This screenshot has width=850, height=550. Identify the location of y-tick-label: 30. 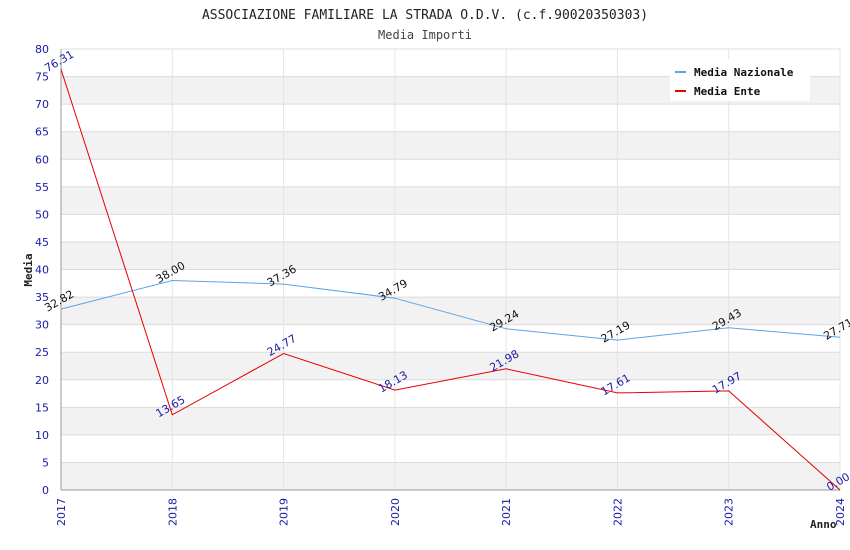
(42, 325).